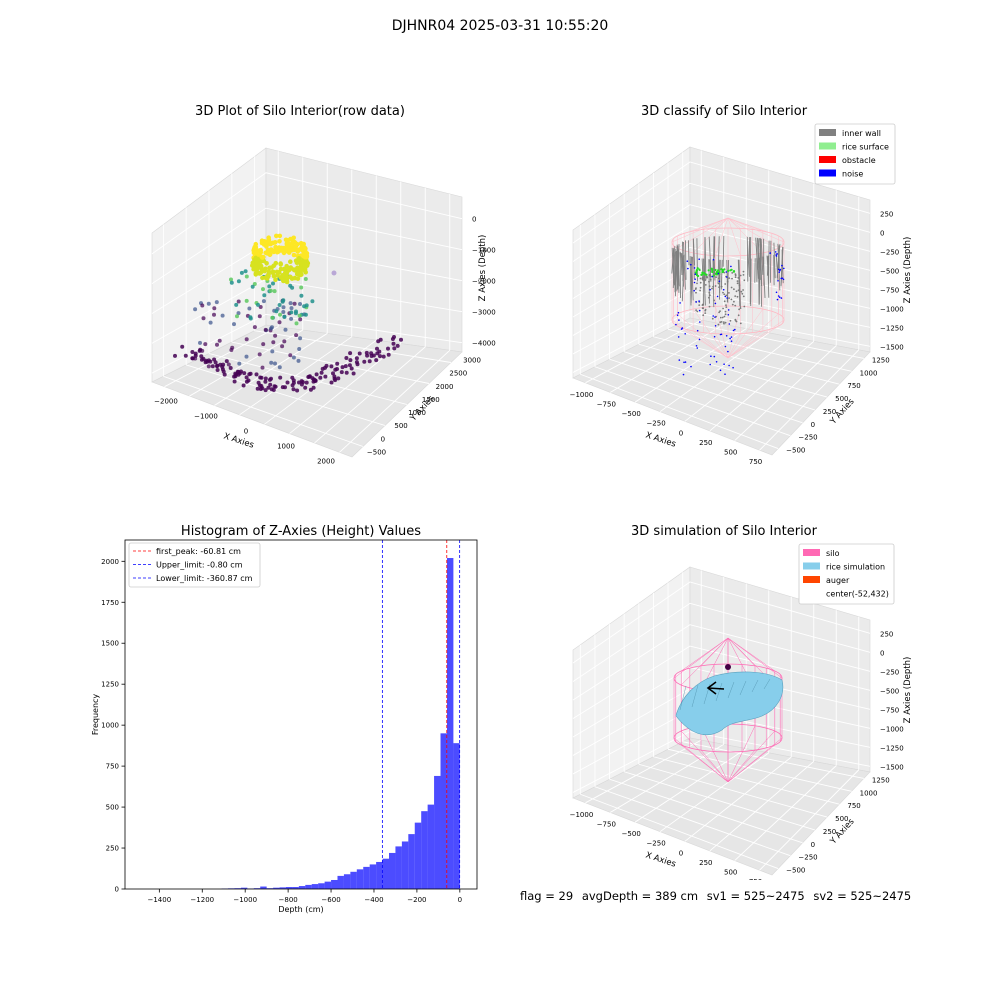 Image resolution: width=1000 pixels, height=1000 pixels. Describe the element at coordinates (112, 849) in the screenshot. I see `y-tick-label: 250` at that location.